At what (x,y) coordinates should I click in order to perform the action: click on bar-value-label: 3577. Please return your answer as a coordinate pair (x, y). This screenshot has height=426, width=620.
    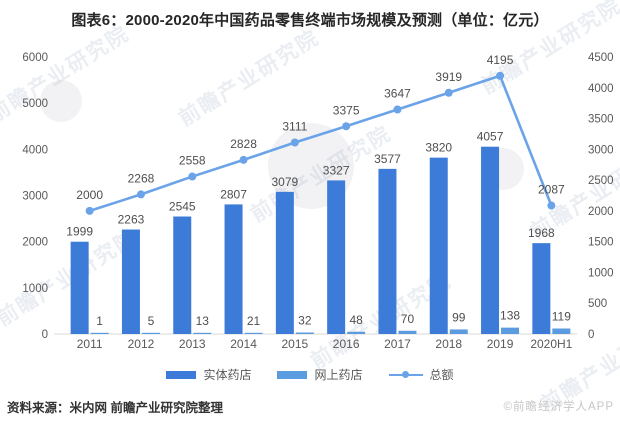
    Looking at the image, I should click on (387, 159).